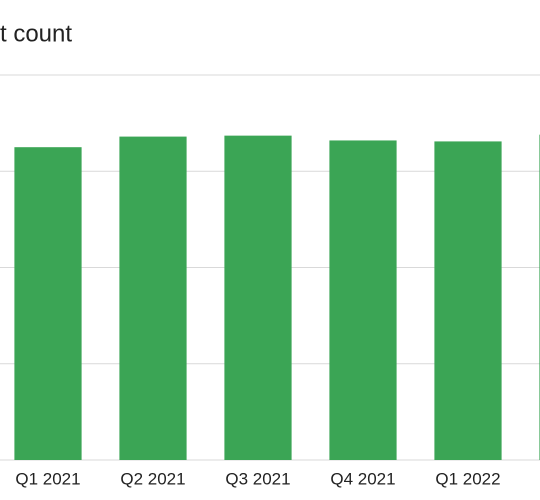 The width and height of the screenshot is (540, 500). What do you see at coordinates (467, 478) in the screenshot?
I see `x-tick-label: Q1 2022` at bounding box center [467, 478].